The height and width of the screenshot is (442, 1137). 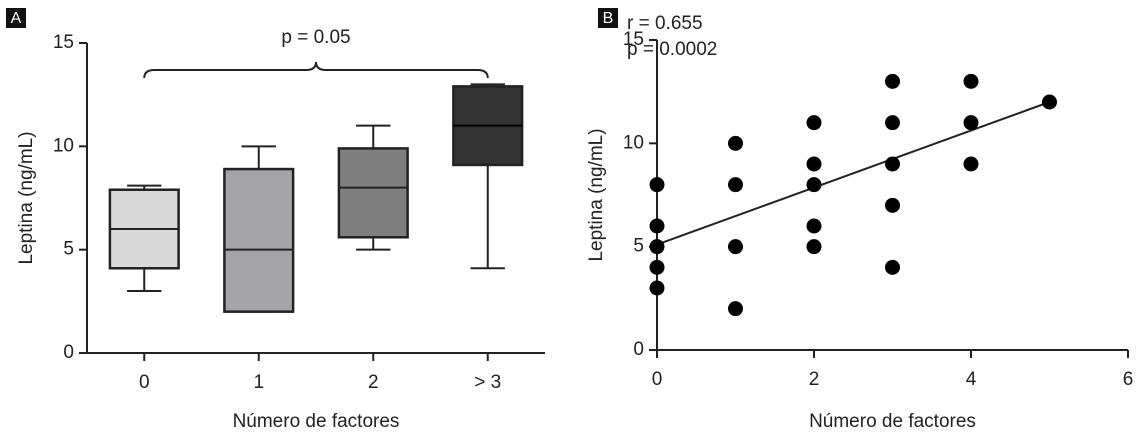 I want to click on x-tick-label: 4, so click(x=971, y=379).